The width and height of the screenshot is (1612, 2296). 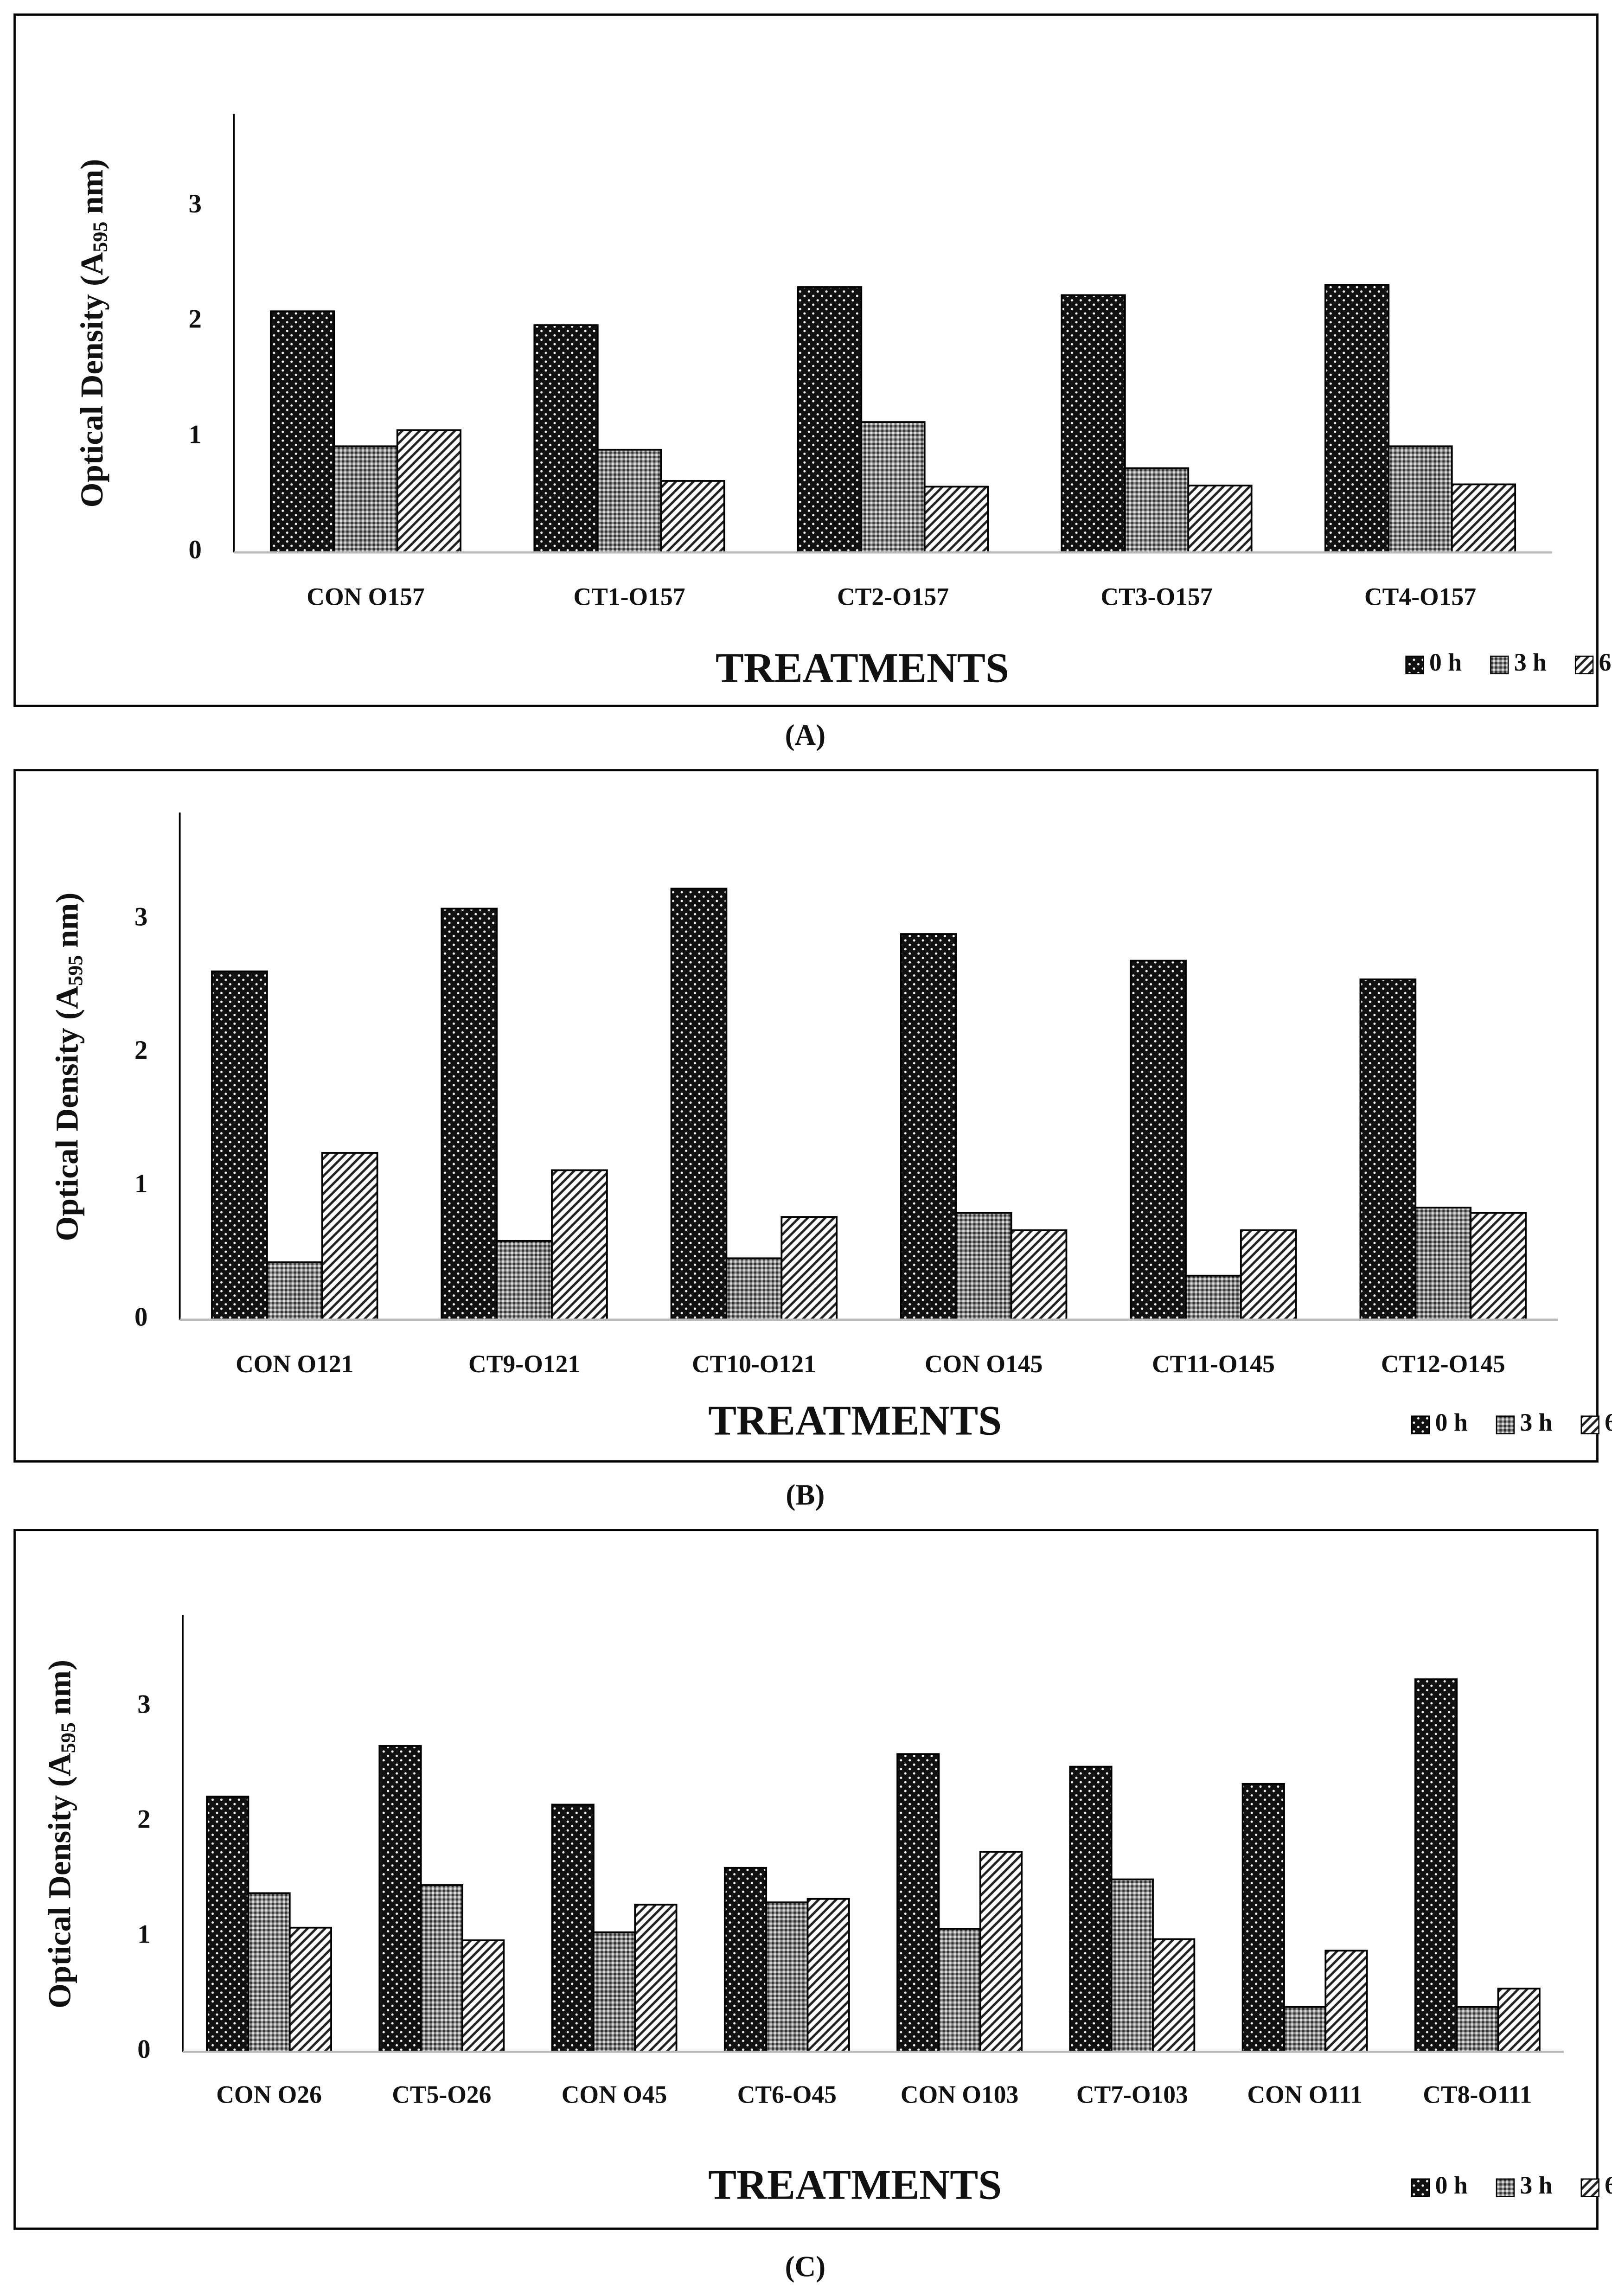 What do you see at coordinates (614, 2095) in the screenshot?
I see `x-tick-label: CON O45` at bounding box center [614, 2095].